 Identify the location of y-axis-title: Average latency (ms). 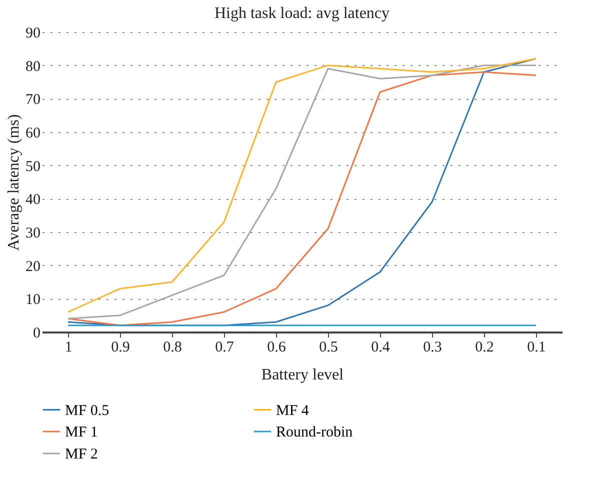
(14, 182).